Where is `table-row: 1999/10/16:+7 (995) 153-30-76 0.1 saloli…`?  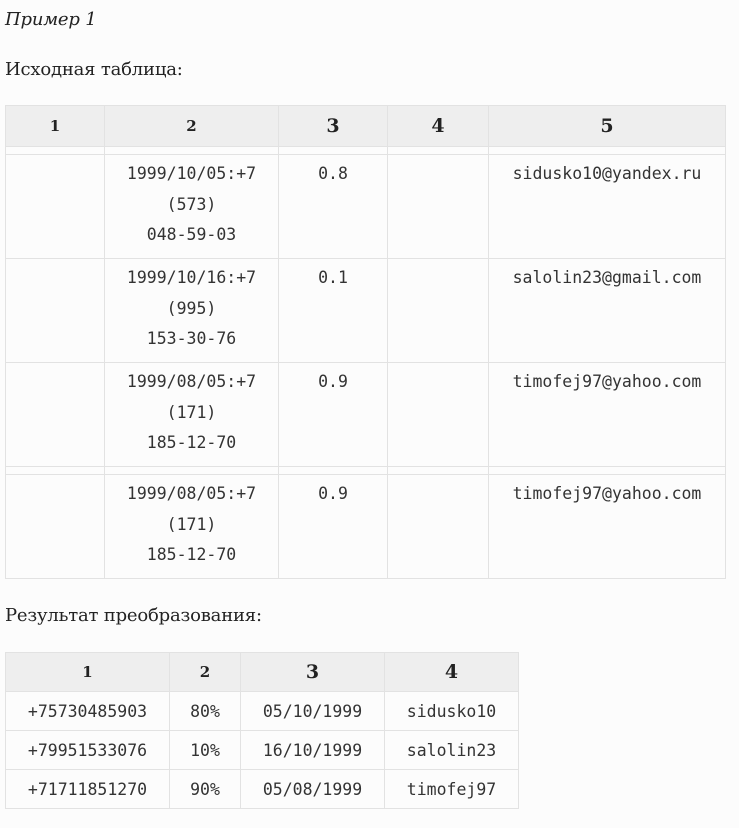
table-row: 1999/10/16:+7 (995) 153-30-76 0.1 saloli… is located at coordinates (365, 310).